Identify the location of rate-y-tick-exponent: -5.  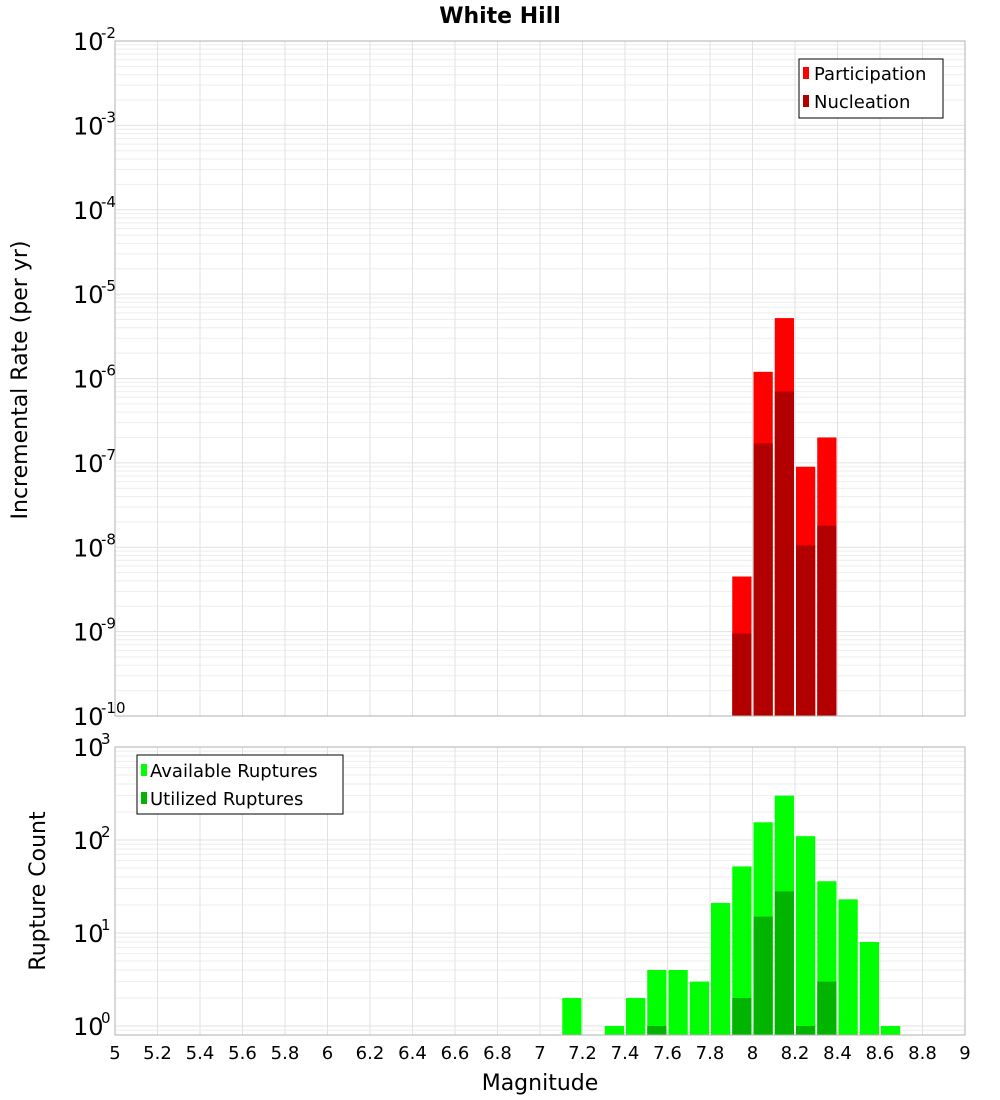
(108, 286).